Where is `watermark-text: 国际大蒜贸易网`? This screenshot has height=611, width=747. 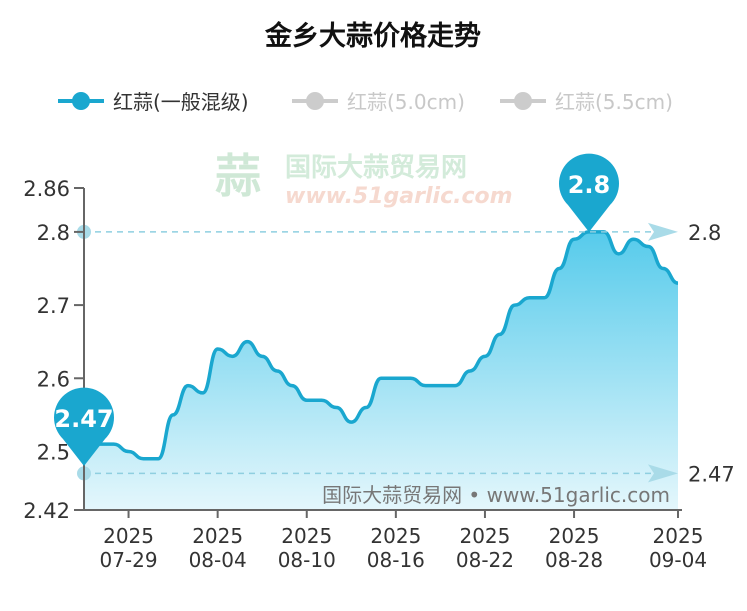
watermark-text: 国际大蒜贸易网 is located at coordinates (376, 168).